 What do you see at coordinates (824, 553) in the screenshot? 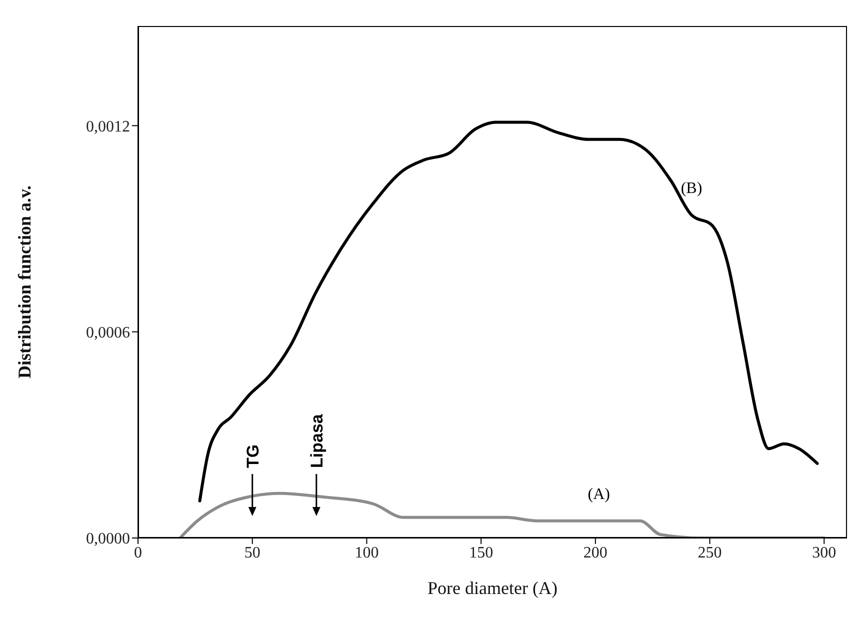
I see `x-tick-label: 300` at bounding box center [824, 553].